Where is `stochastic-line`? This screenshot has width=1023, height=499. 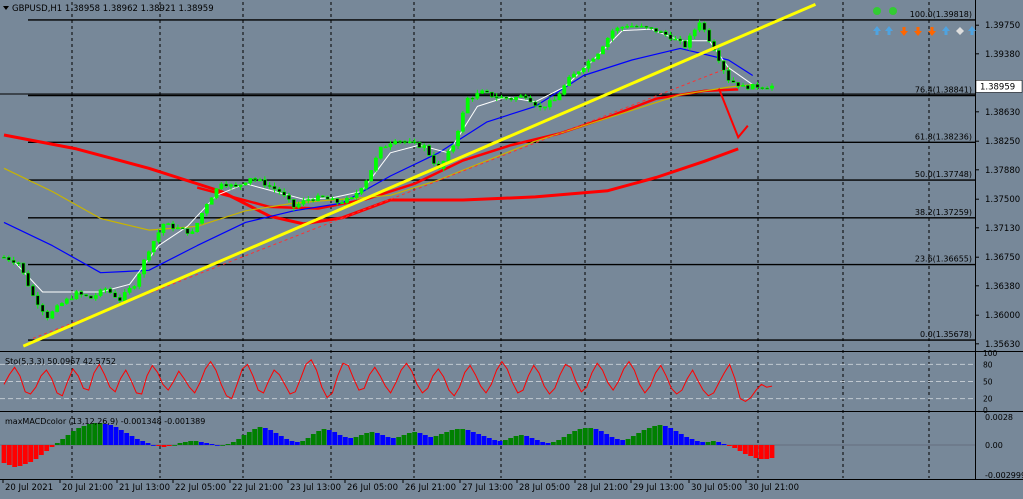 stochastic-line is located at coordinates (388, 380).